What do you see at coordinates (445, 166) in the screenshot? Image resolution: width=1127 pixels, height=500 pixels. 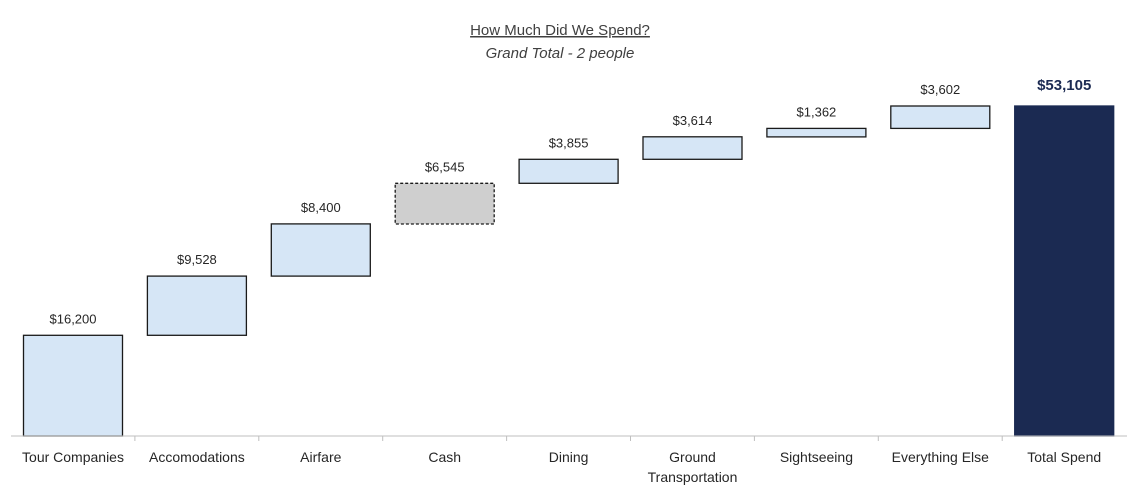 I see `value-label: $6,545` at bounding box center [445, 166].